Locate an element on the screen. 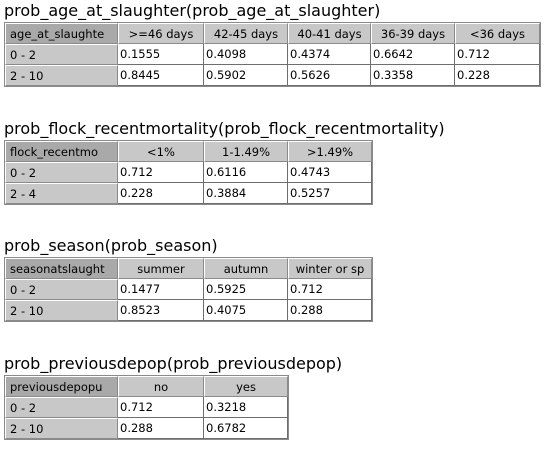 This screenshot has width=550, height=457. table-row: 2 - 10 0.8445 0.5902 0.5626 0.3358 0.228 is located at coordinates (272, 75).